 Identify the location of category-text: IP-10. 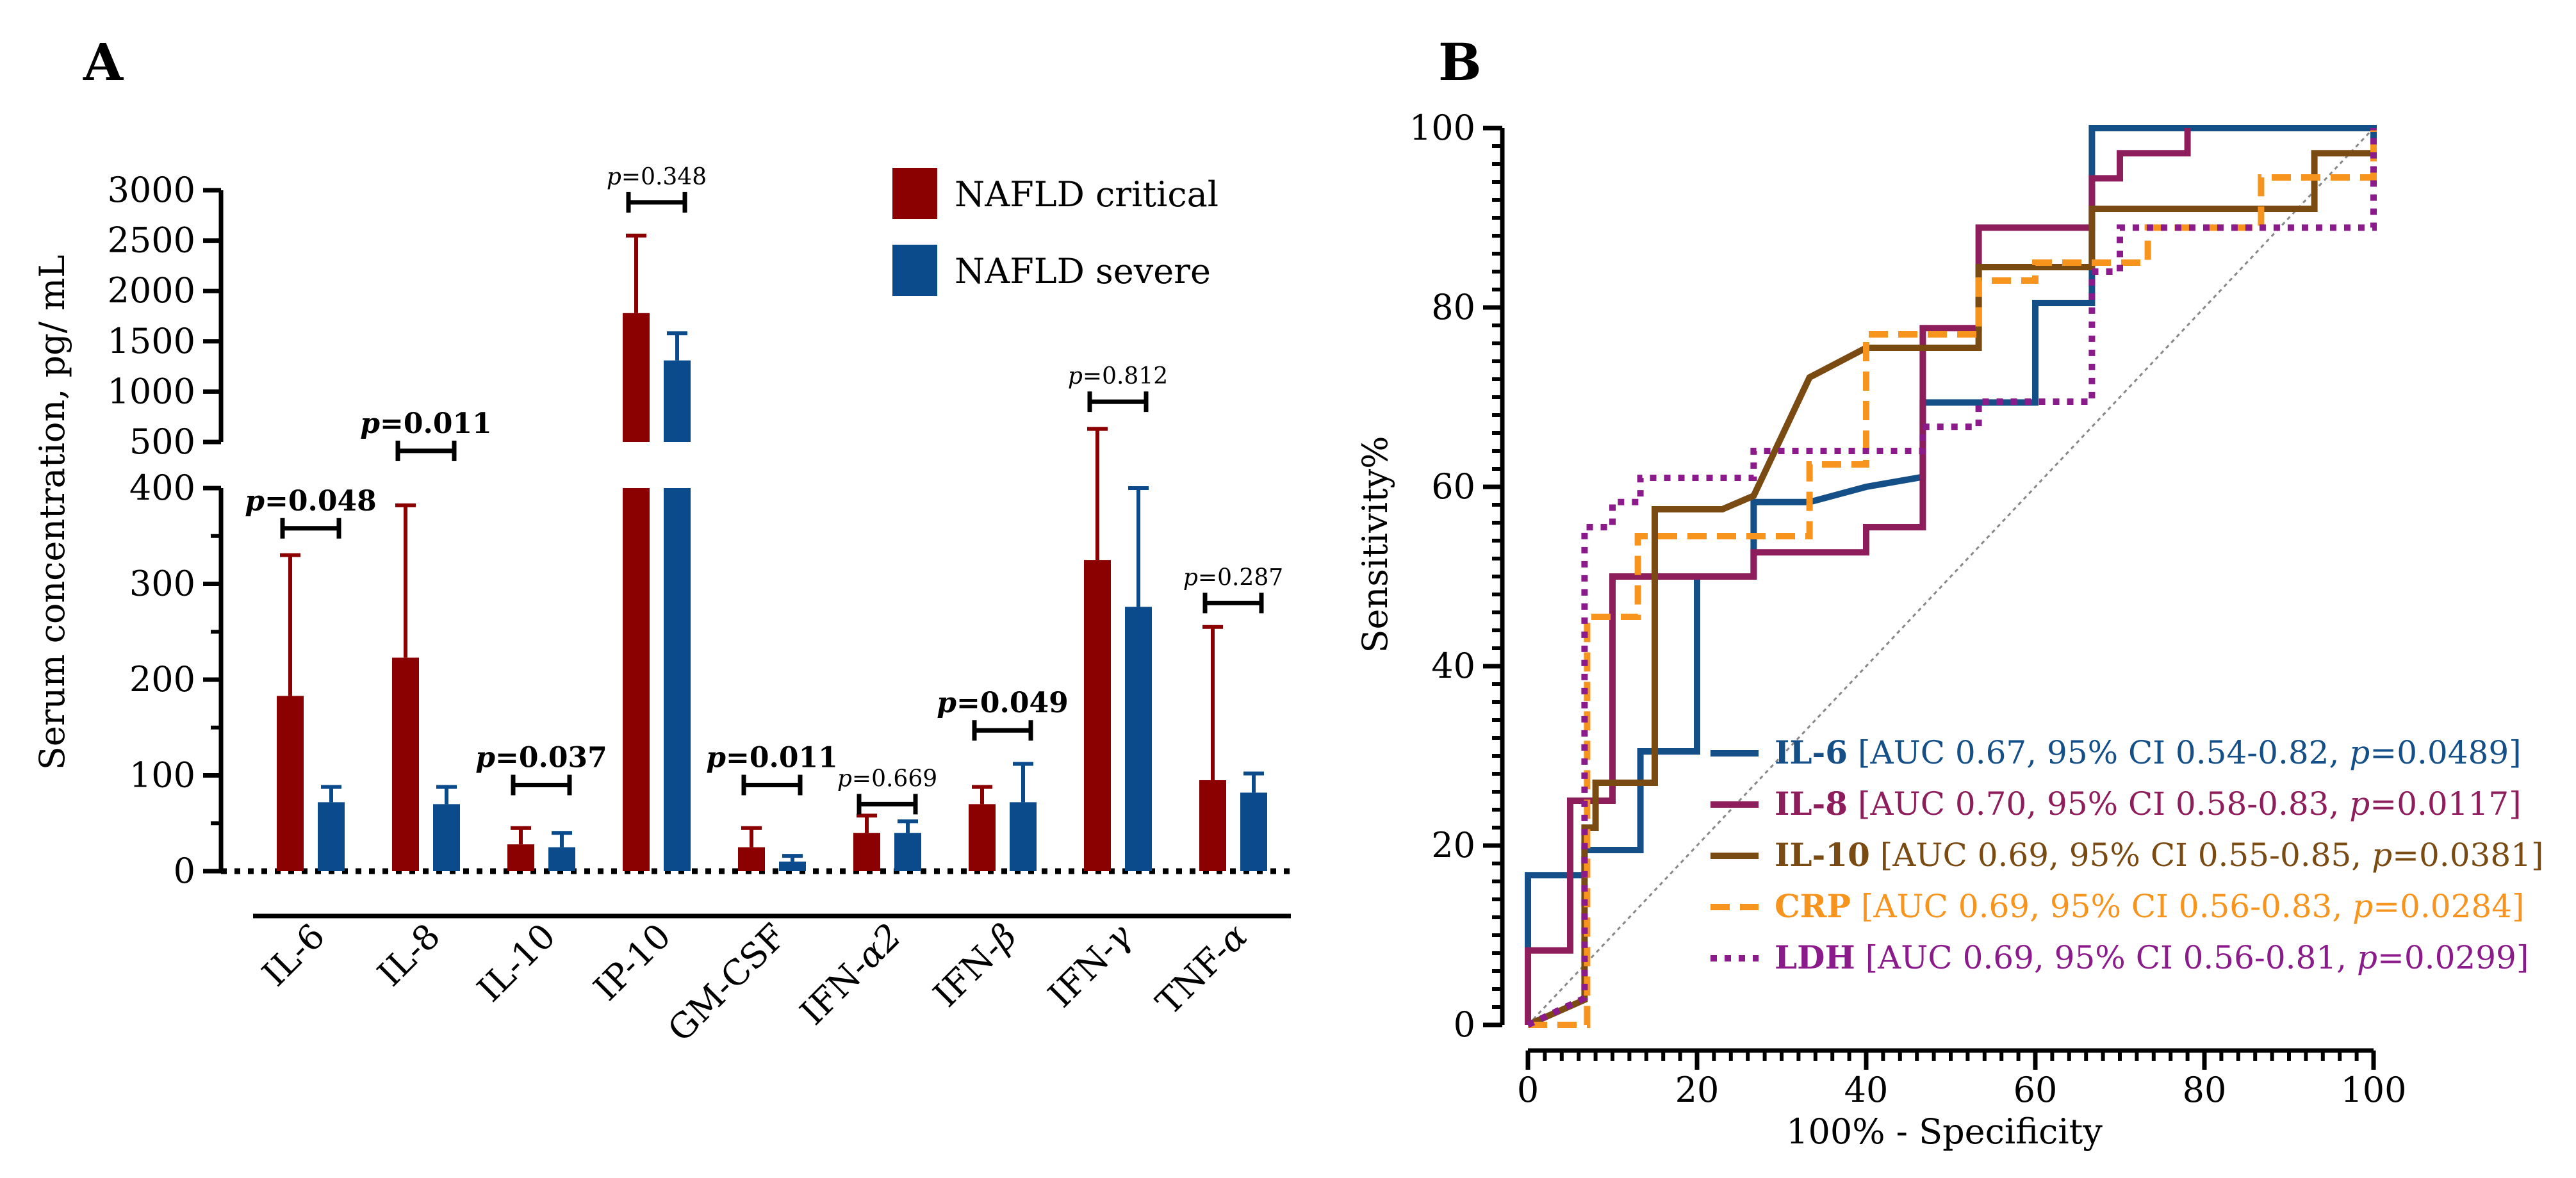
(632, 962).